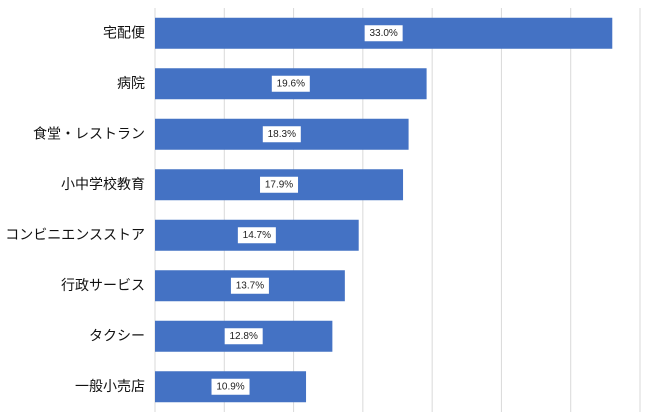 The height and width of the screenshot is (418, 646). What do you see at coordinates (131, 84) in the screenshot?
I see `category-label: 病院` at bounding box center [131, 84].